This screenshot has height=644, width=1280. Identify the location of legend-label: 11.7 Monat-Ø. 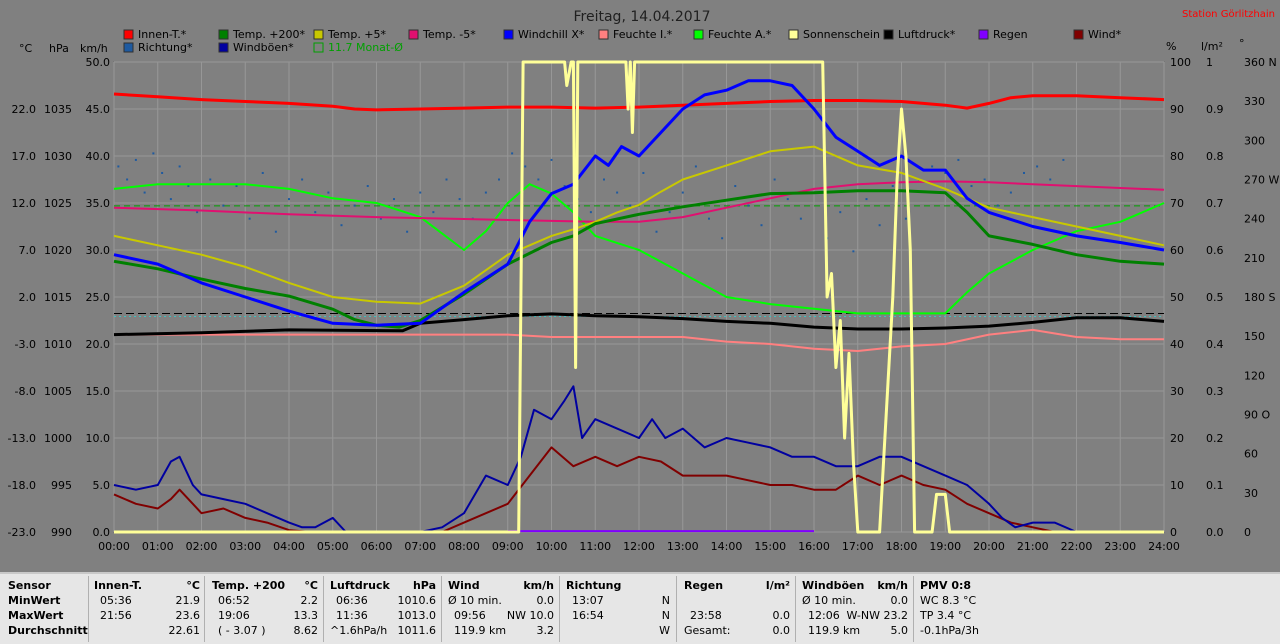
(365, 47).